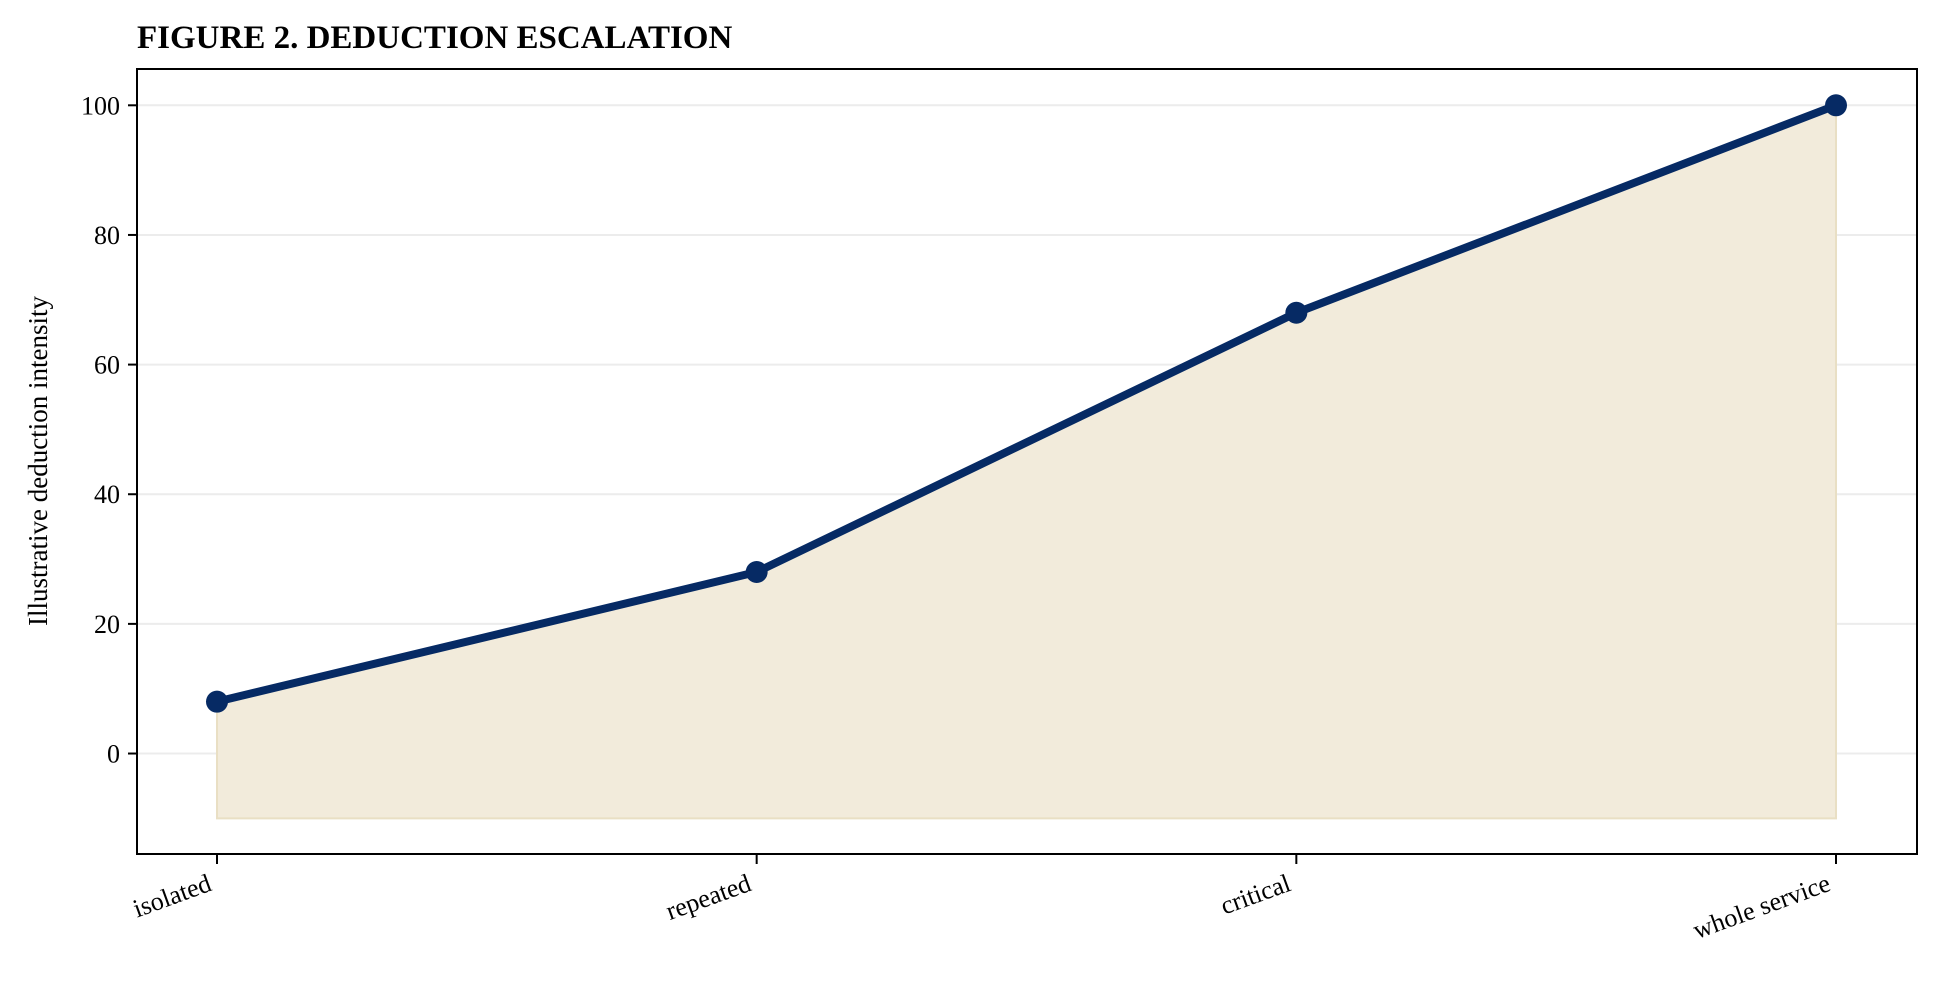  What do you see at coordinates (107, 365) in the screenshot?
I see `y-tick-label-60: 60` at bounding box center [107, 365].